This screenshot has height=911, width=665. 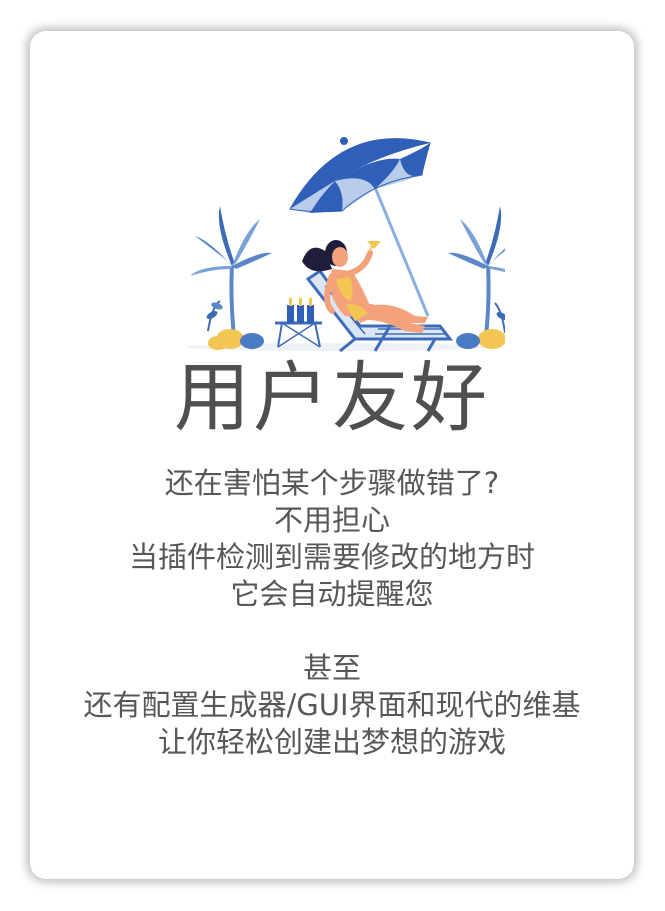 What do you see at coordinates (332, 631) in the screenshot?
I see `paragraph-gap` at bounding box center [332, 631].